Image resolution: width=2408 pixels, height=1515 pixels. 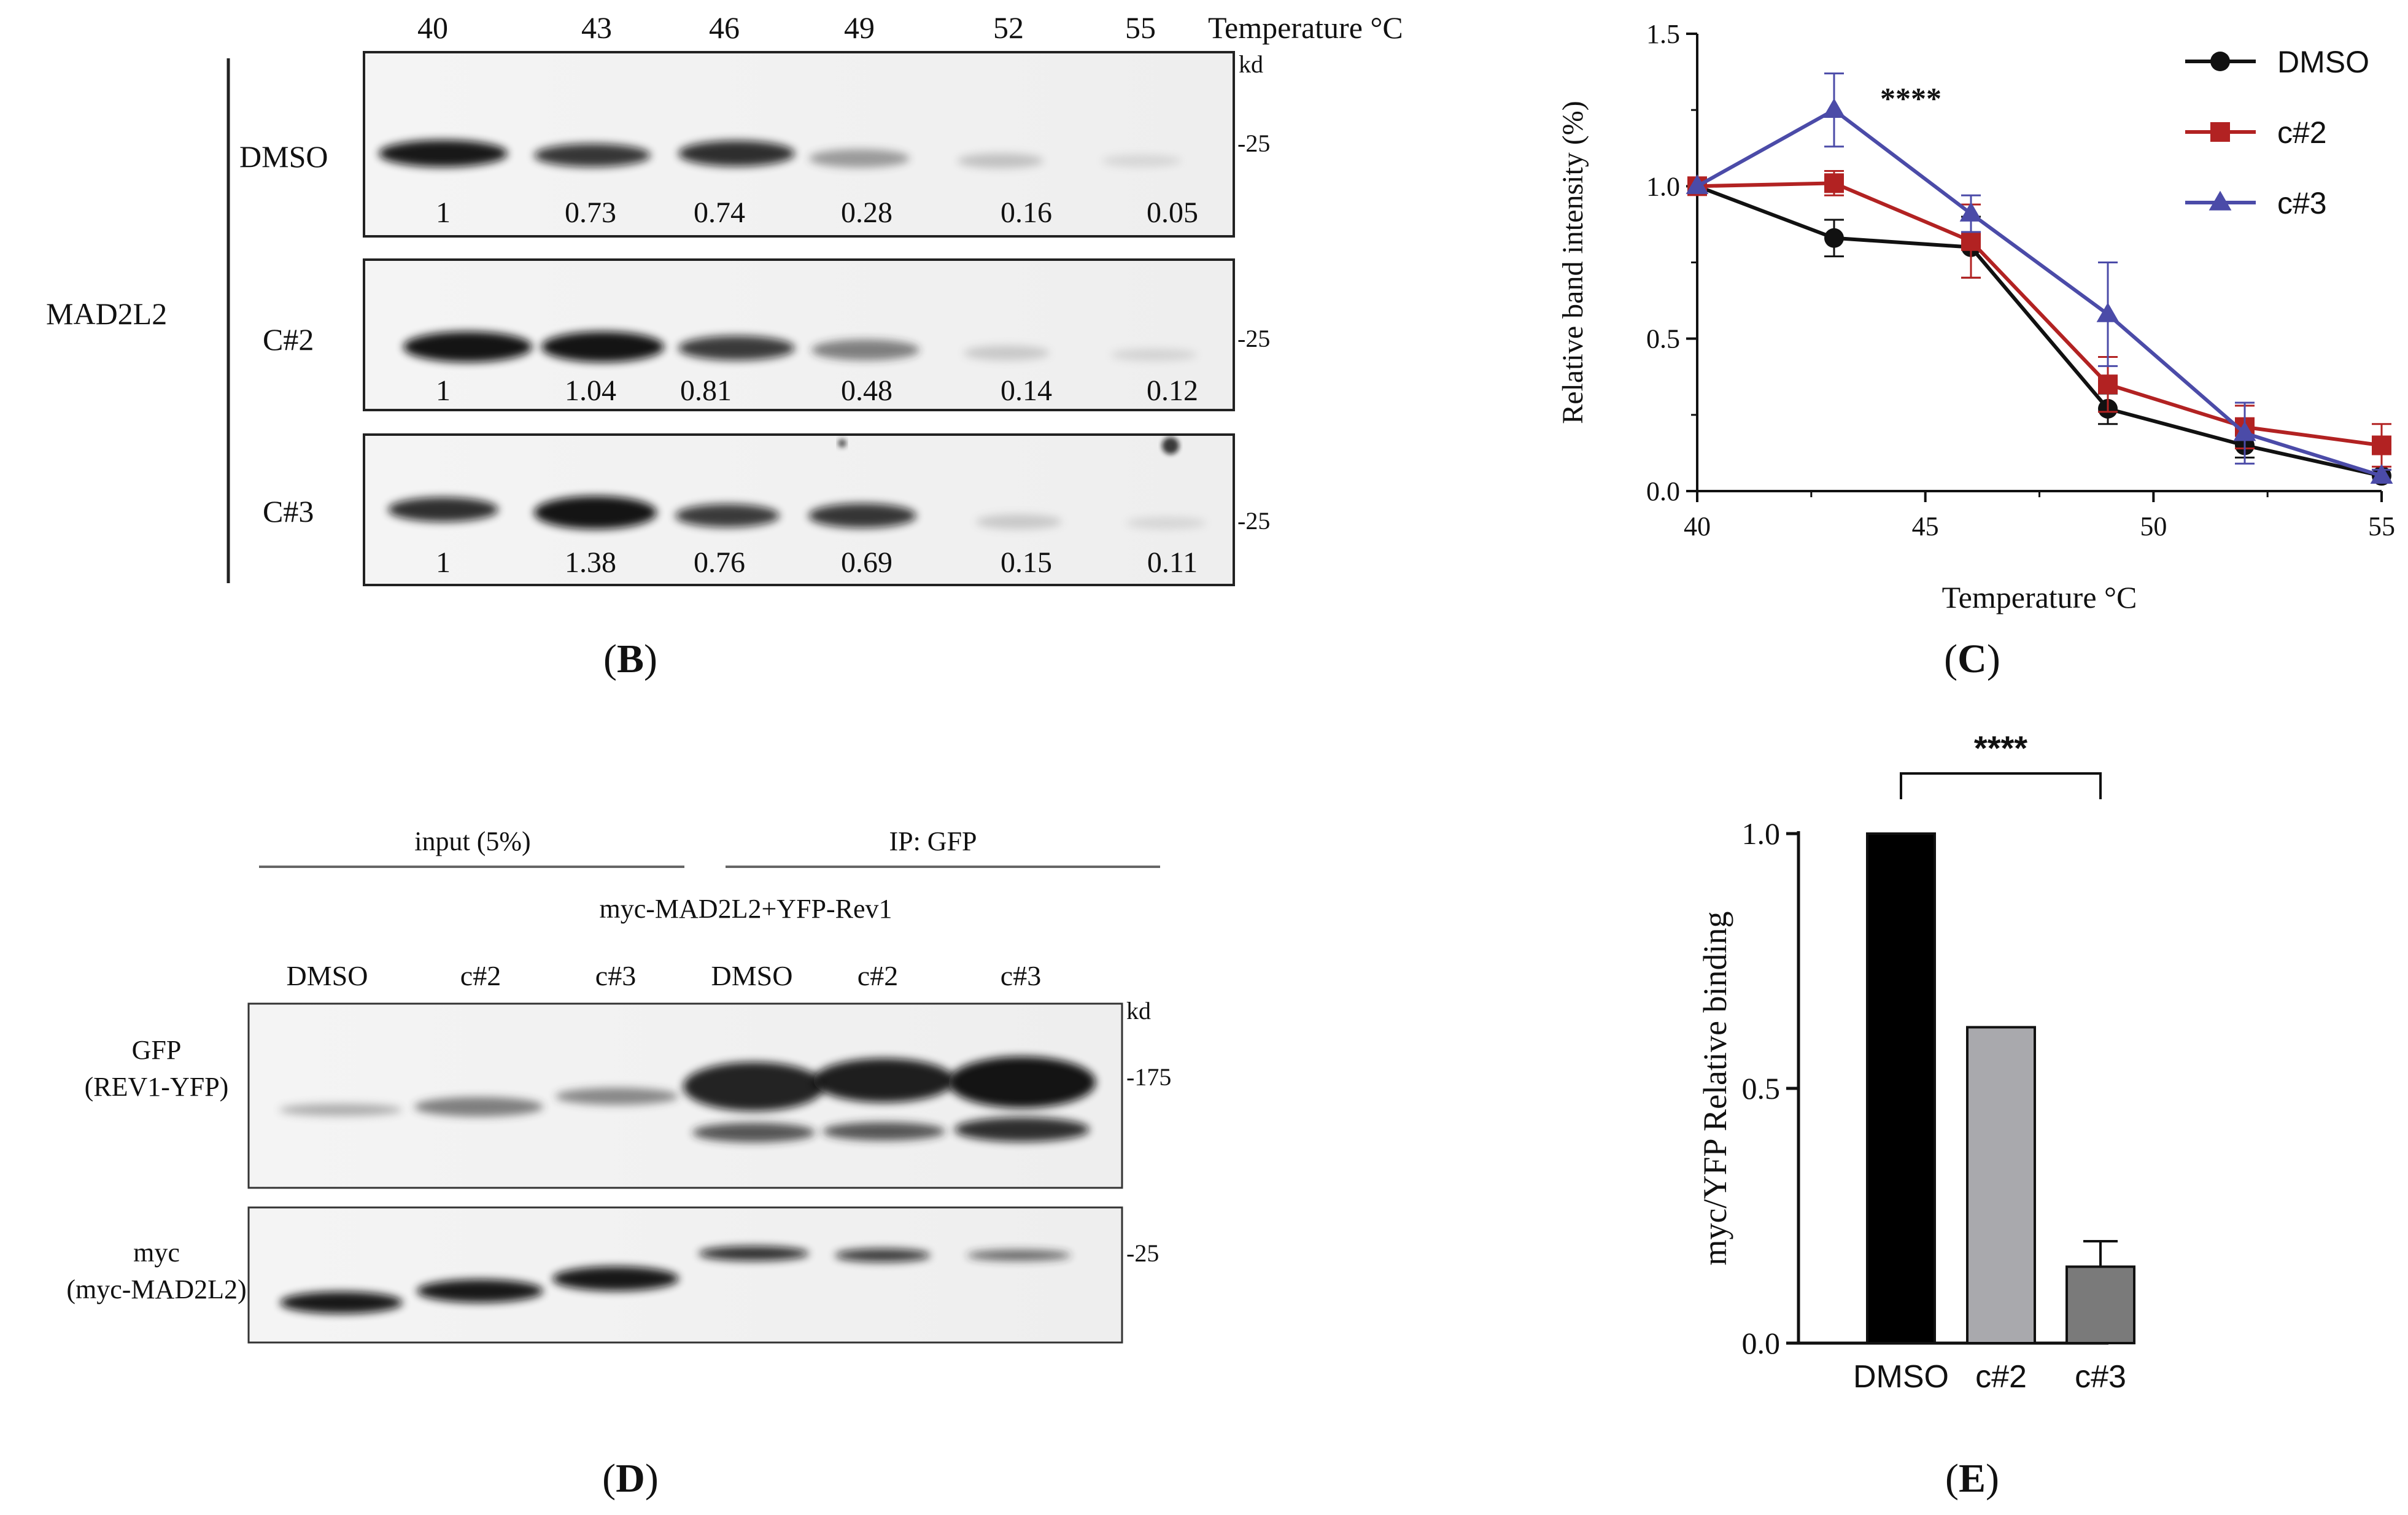 I want to click on blot-c2: C#2 -25 1 1.04 0.81 0.48 0.14 0.12, so click(x=766, y=335).